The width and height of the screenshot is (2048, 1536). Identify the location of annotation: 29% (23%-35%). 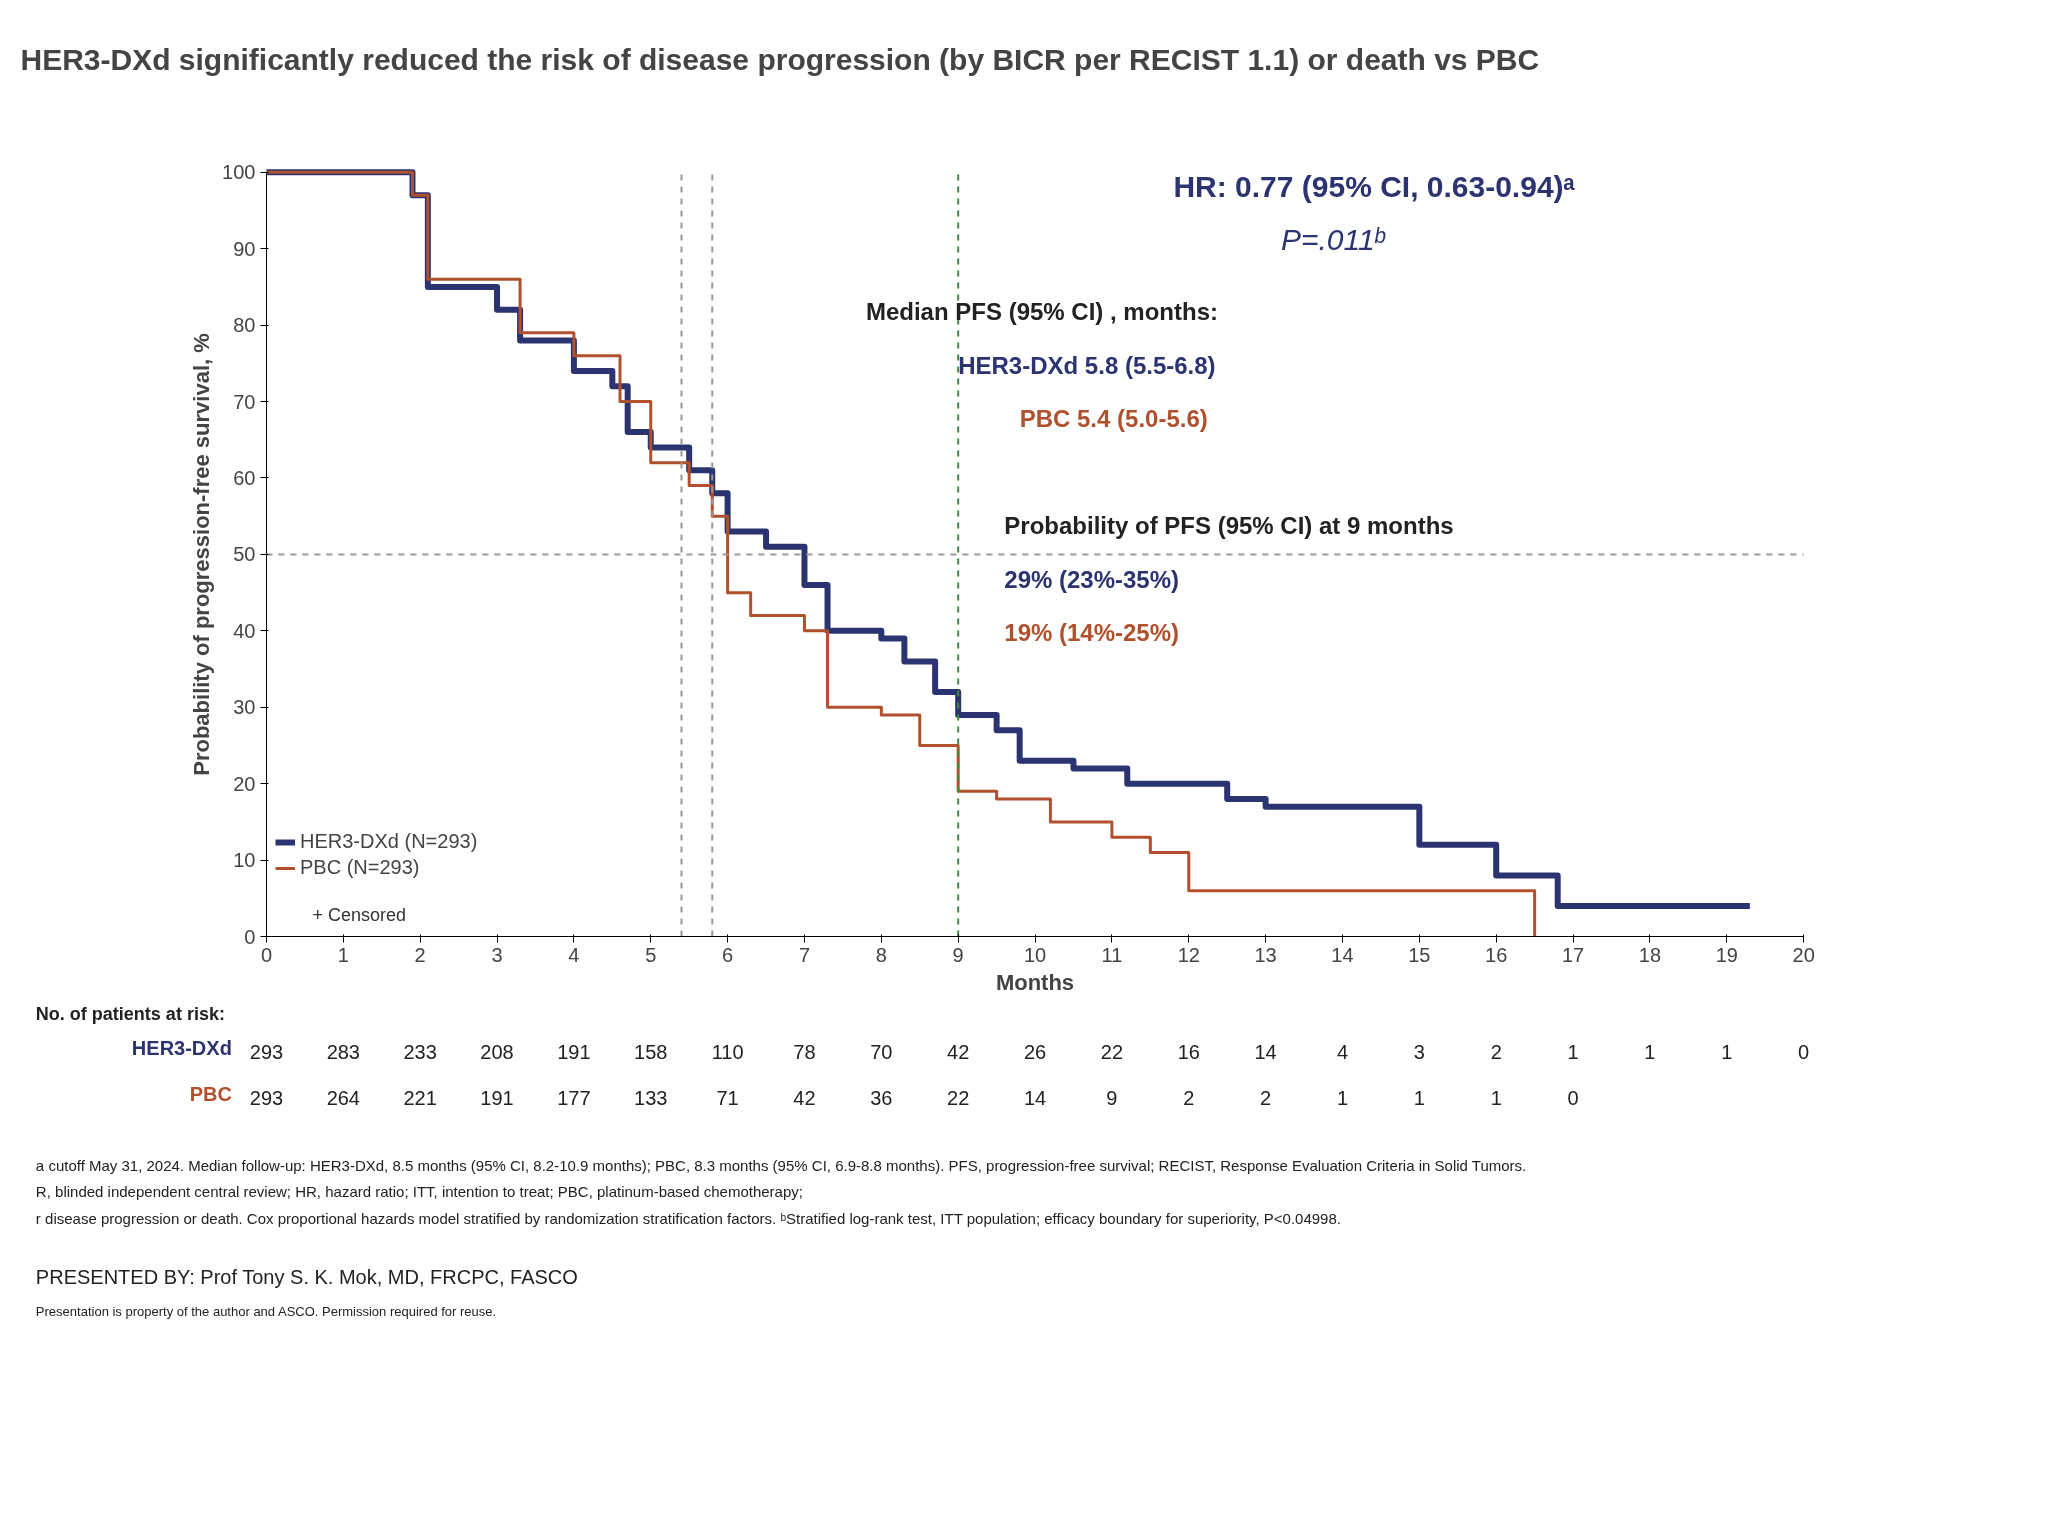
(1092, 579).